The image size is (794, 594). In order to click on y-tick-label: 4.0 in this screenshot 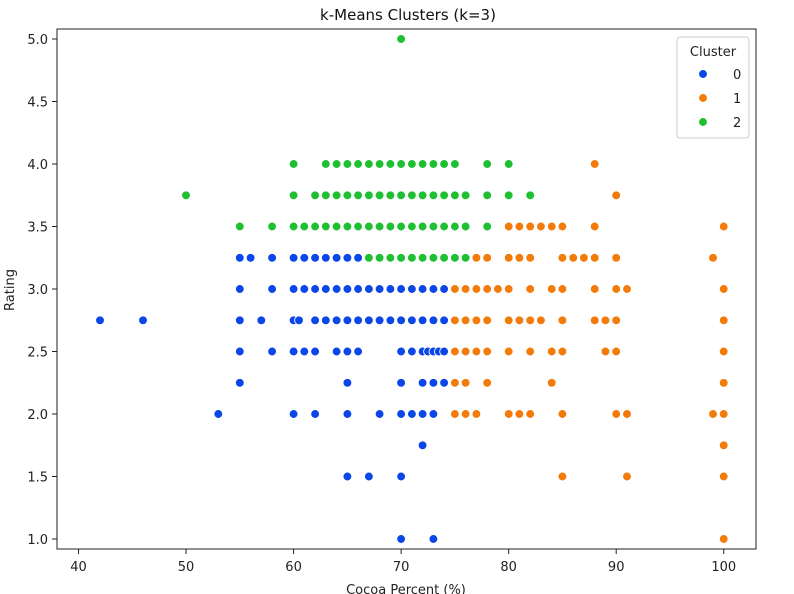, I will do `click(37, 165)`.